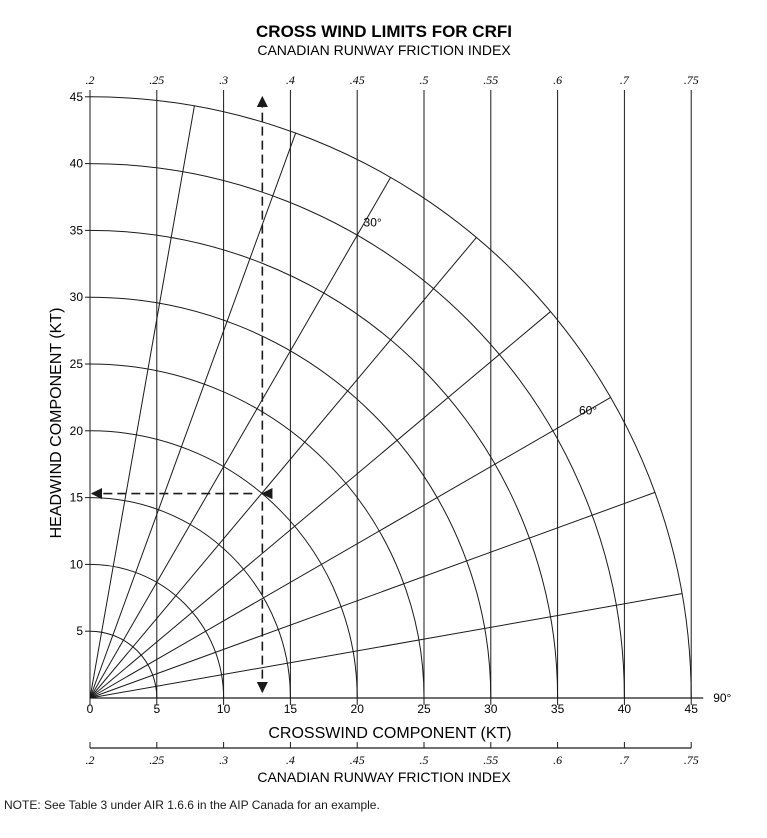 This screenshot has width=767, height=838. What do you see at coordinates (625, 760) in the screenshot?
I see `crfi-bottom-tick-label: .7` at bounding box center [625, 760].